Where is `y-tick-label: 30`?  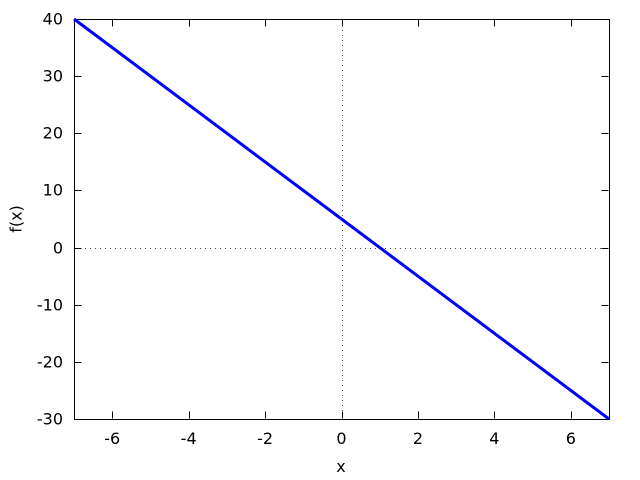 y-tick-label: 30 is located at coordinates (52, 76).